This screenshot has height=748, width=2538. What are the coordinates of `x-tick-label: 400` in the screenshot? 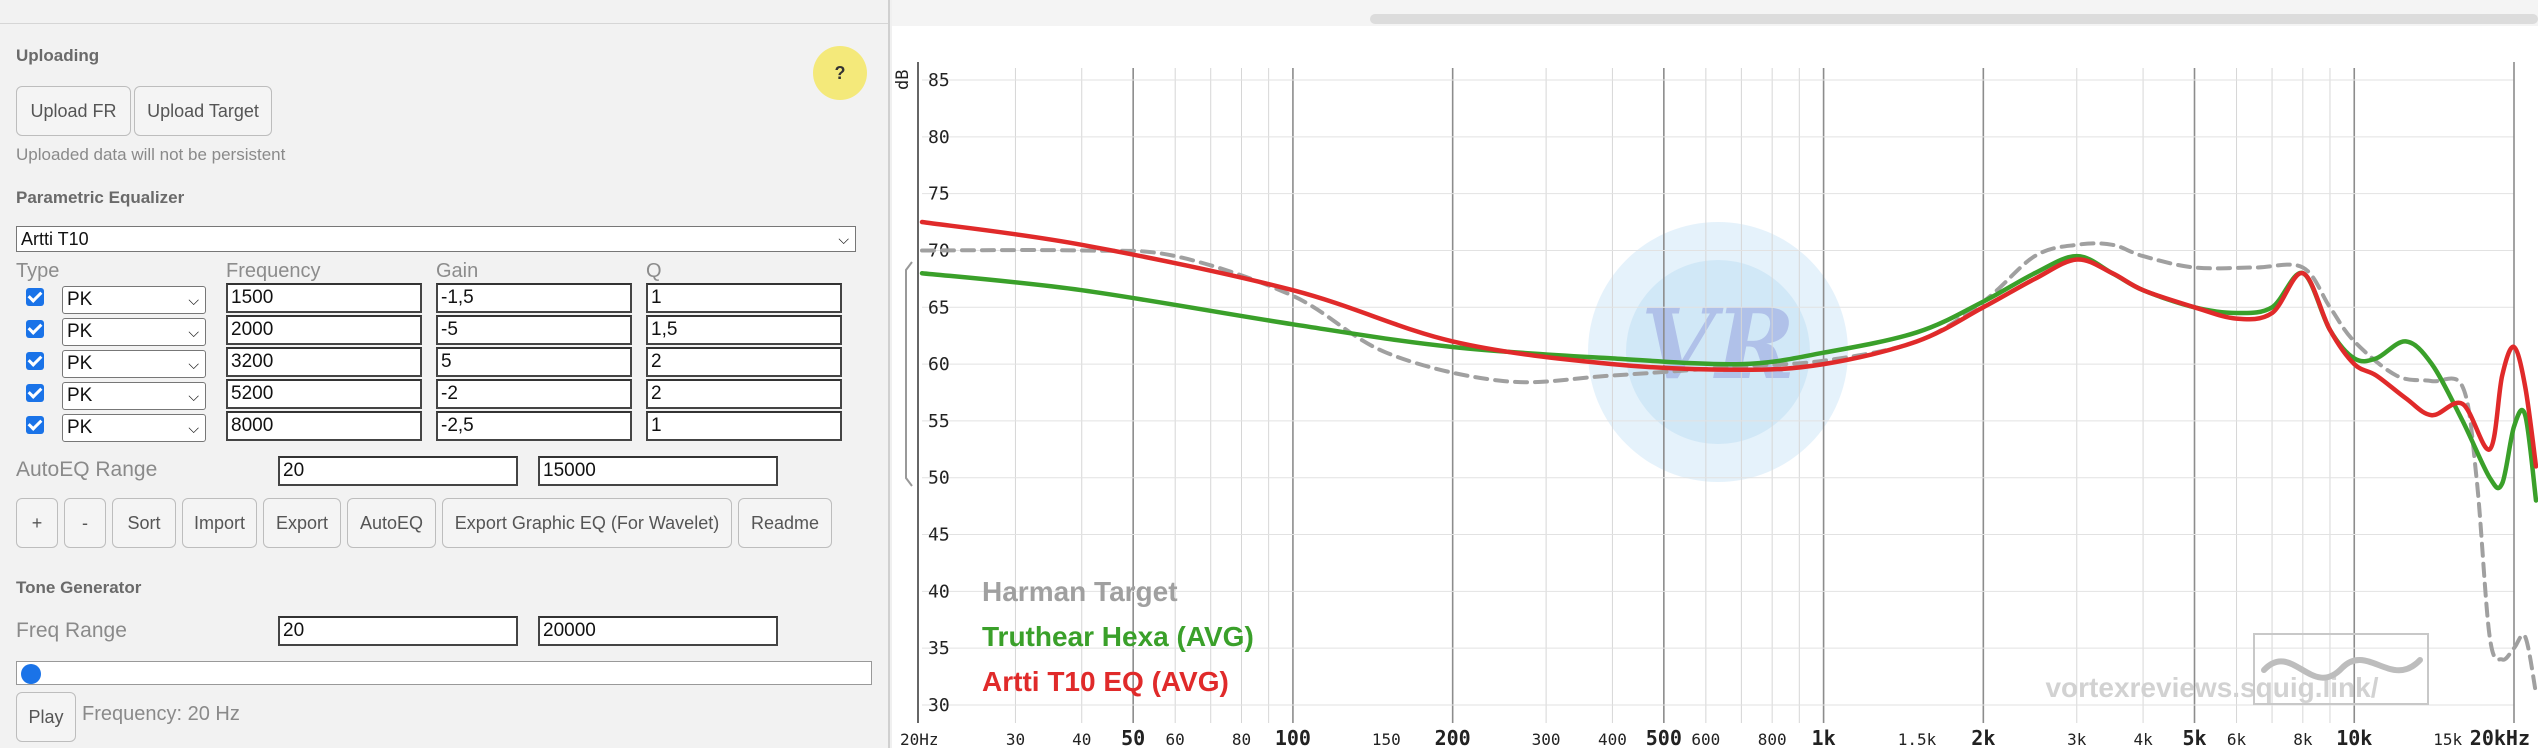 It's located at (1612, 739).